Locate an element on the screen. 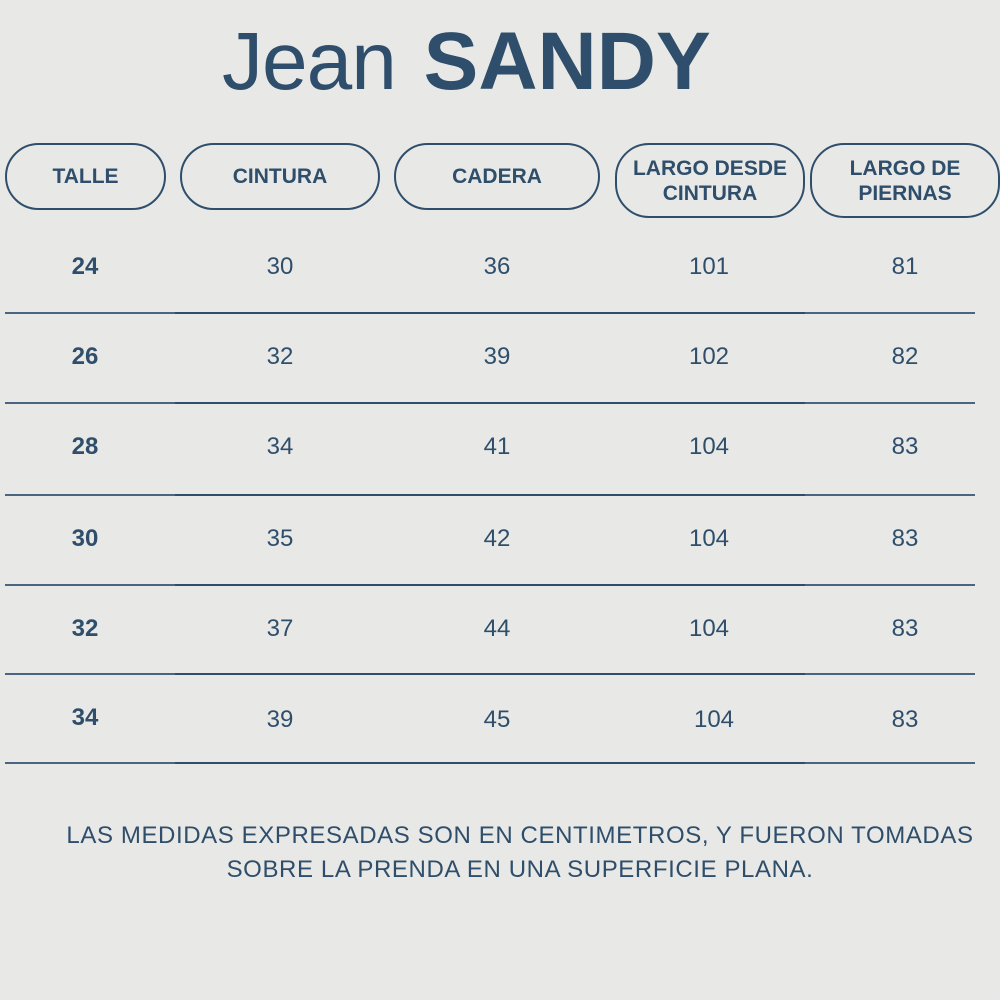  table-cell-cadera: 42 is located at coordinates (497, 538).